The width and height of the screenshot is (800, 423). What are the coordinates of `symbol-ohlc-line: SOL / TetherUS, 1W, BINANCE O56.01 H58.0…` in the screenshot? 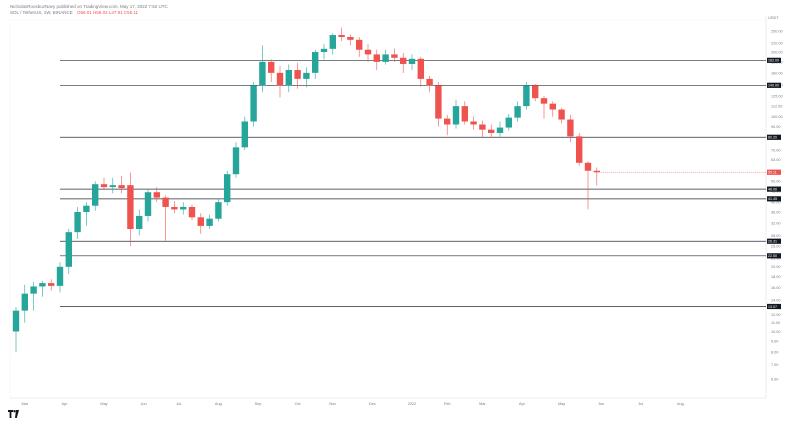 It's located at (89, 13).